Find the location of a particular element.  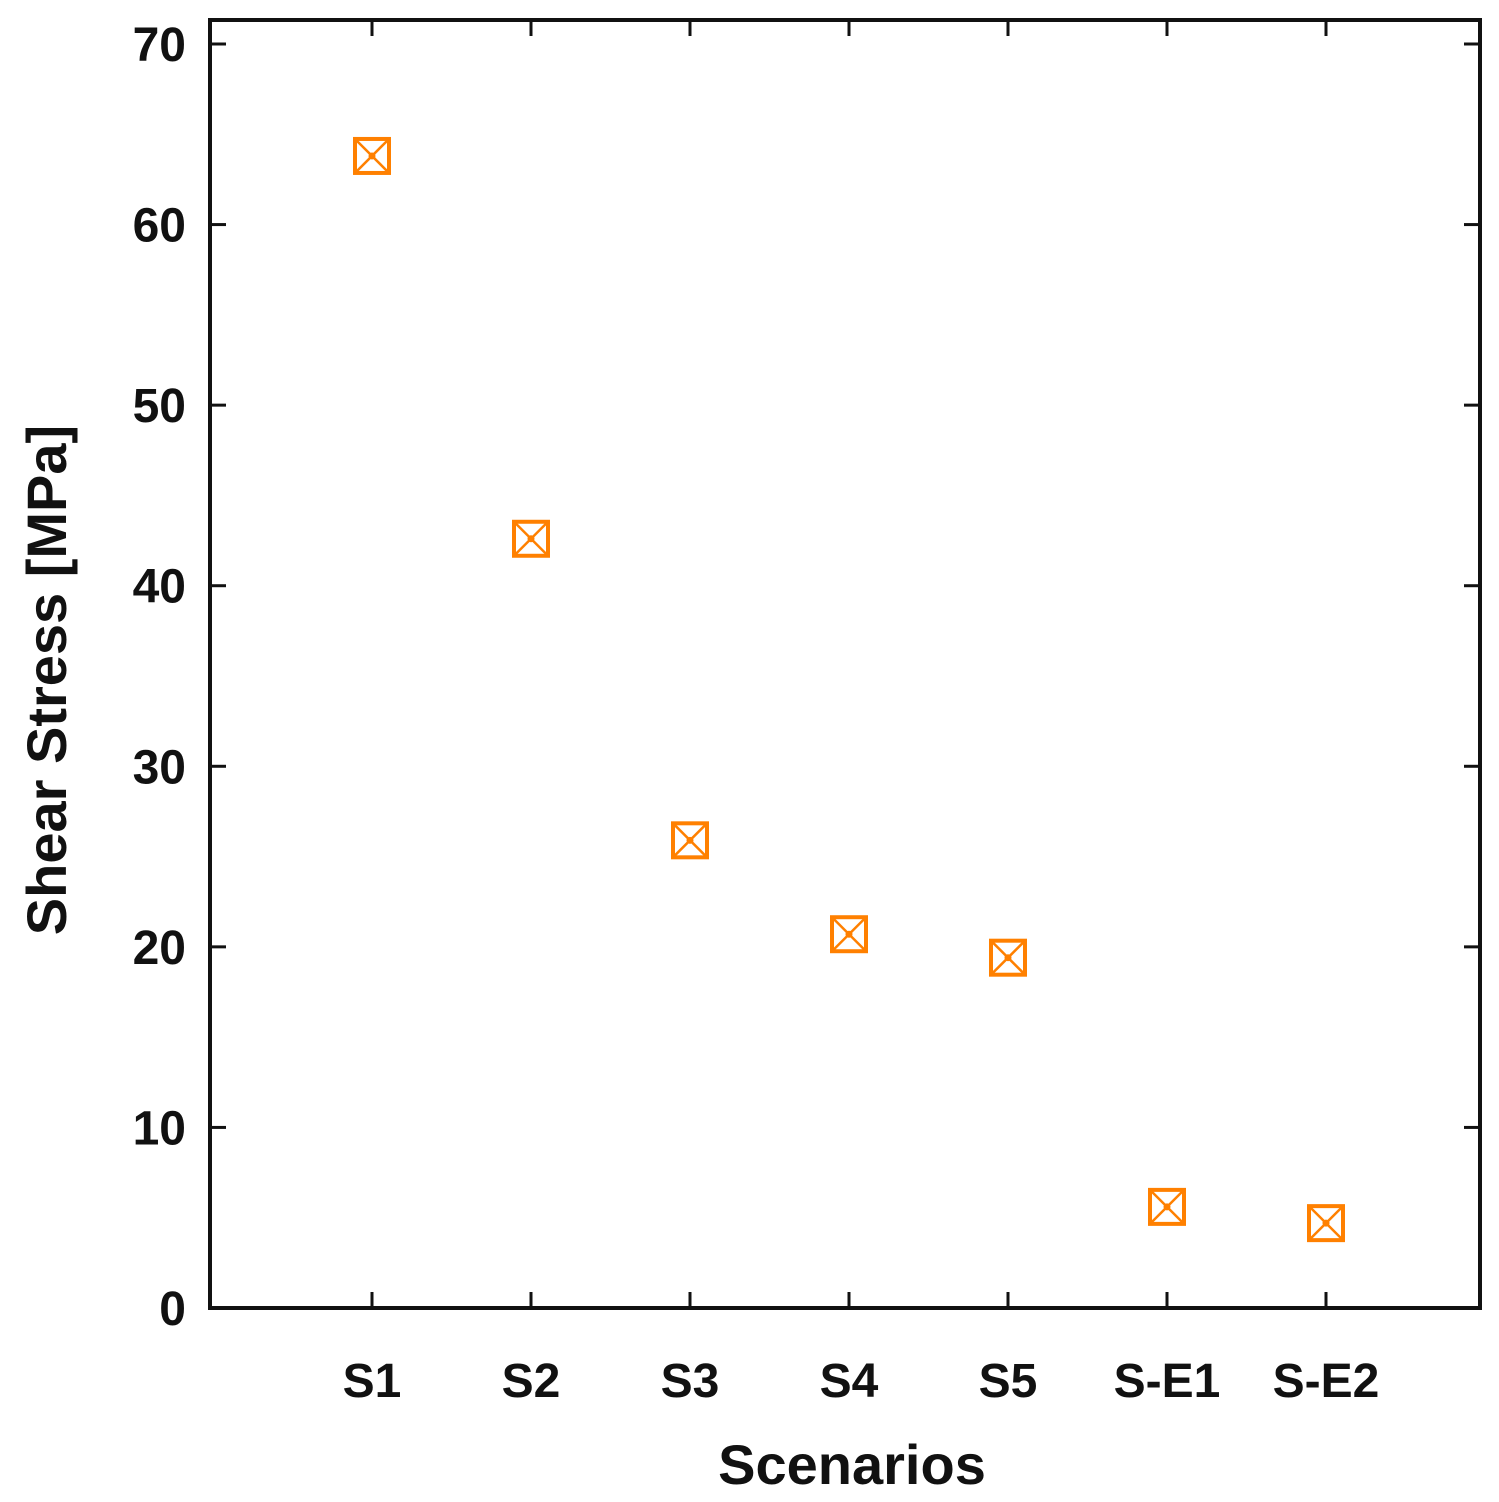

y-tick-label: 50 is located at coordinates (159, 406).